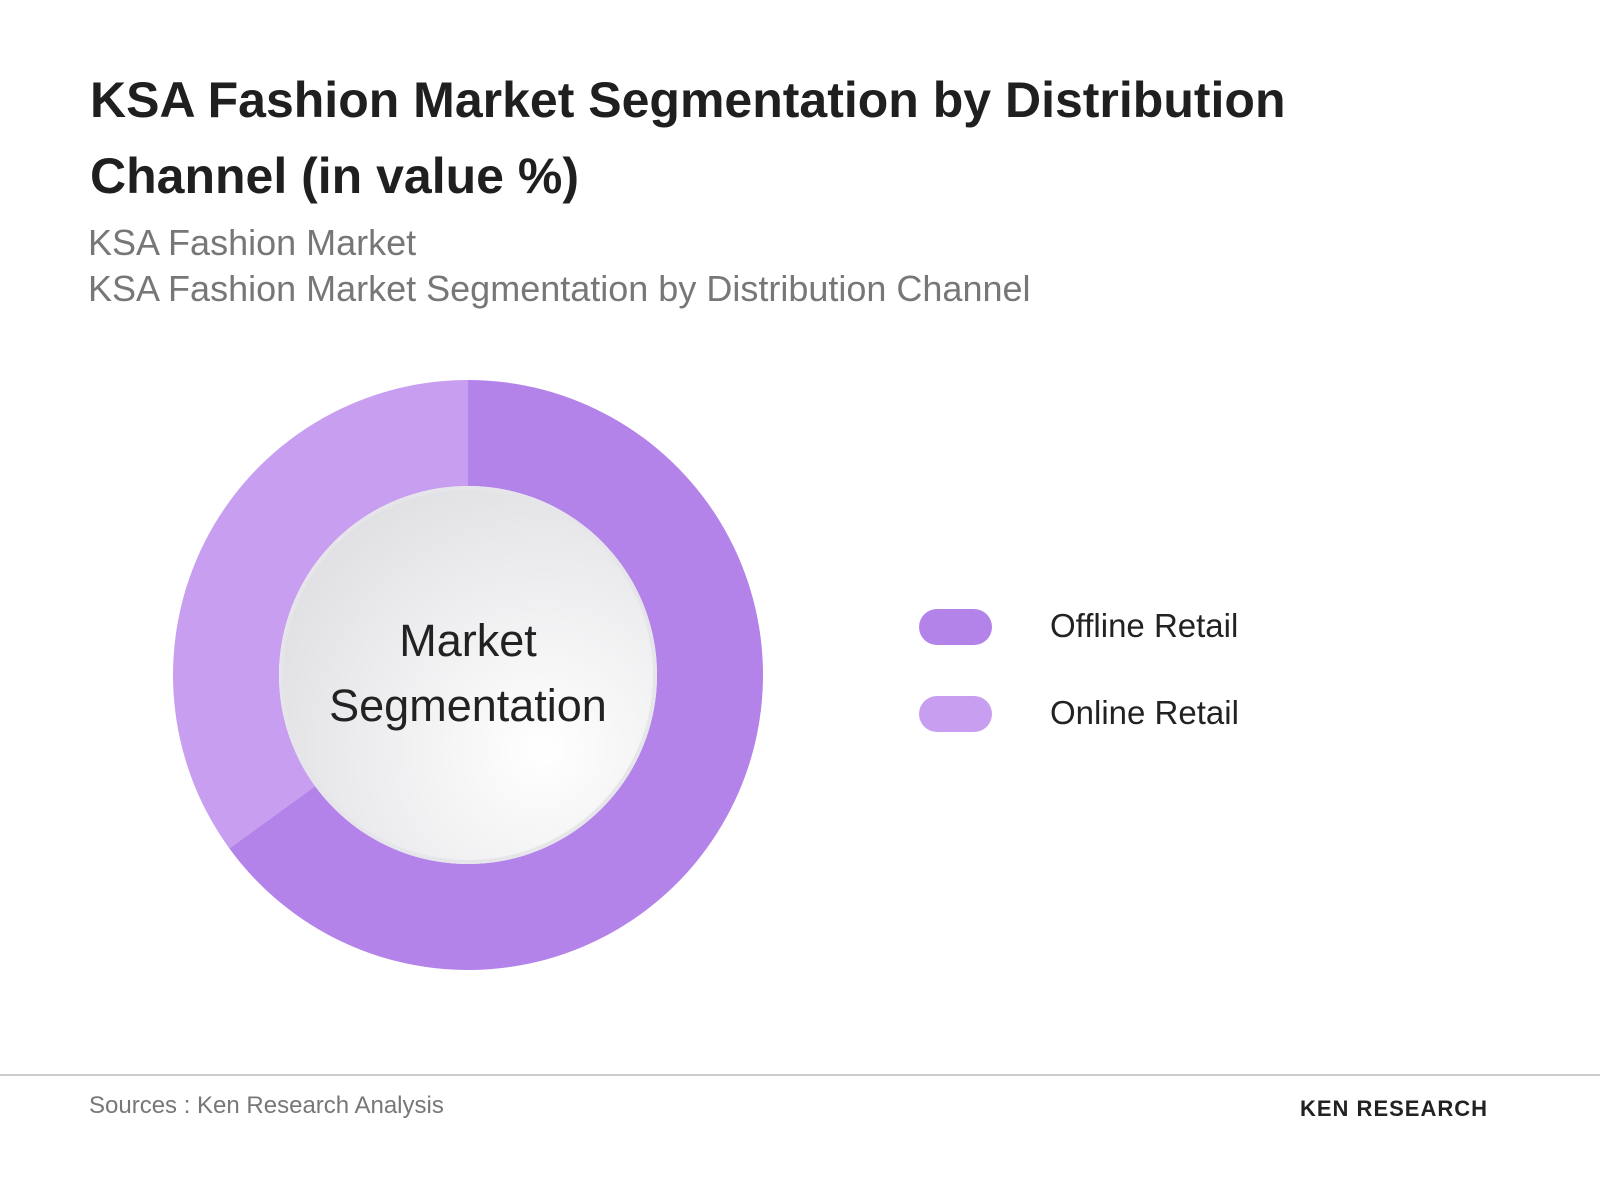 This screenshot has height=1200, width=1600. Describe the element at coordinates (252, 242) in the screenshot. I see `subtitle: KSA Fashion Market` at that location.